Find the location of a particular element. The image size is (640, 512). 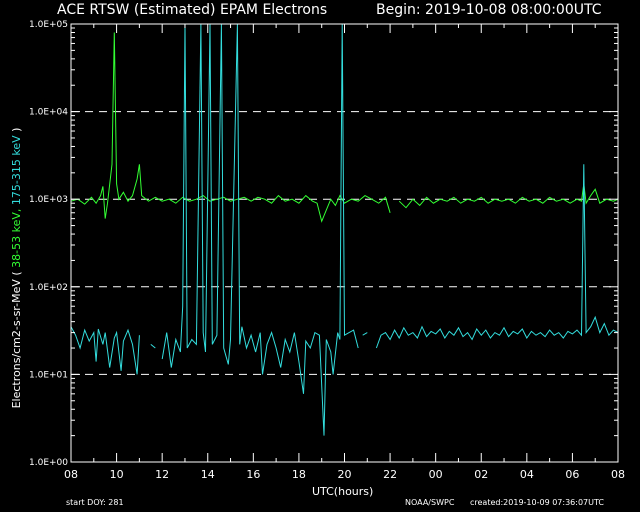

source-label: NOAA/SWPC is located at coordinates (430, 502).